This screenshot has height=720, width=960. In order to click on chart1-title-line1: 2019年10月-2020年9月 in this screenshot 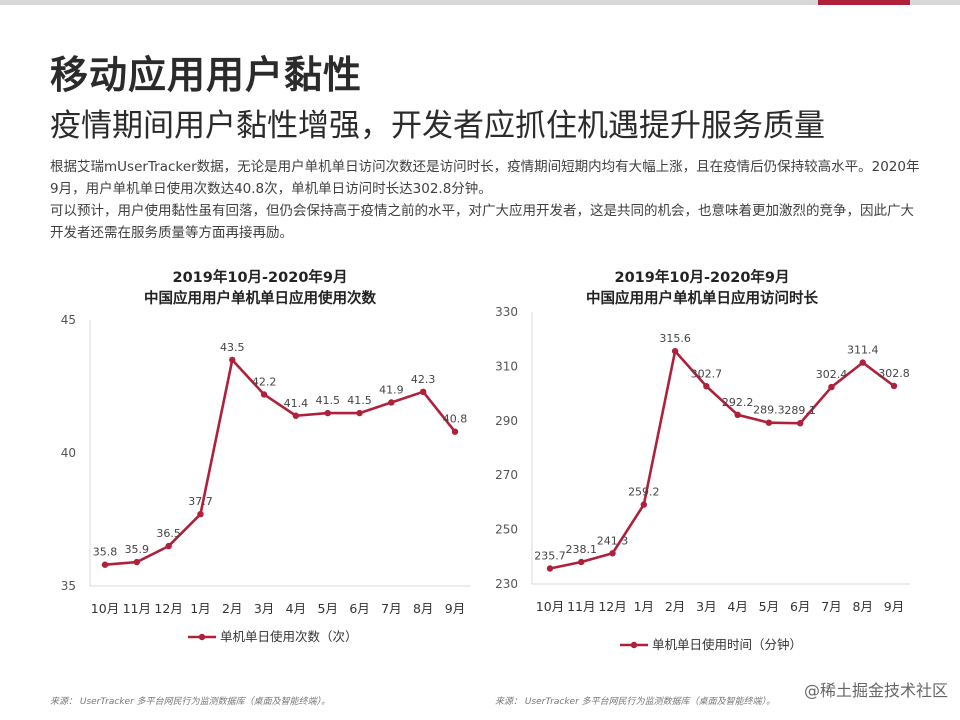, I will do `click(260, 278)`.